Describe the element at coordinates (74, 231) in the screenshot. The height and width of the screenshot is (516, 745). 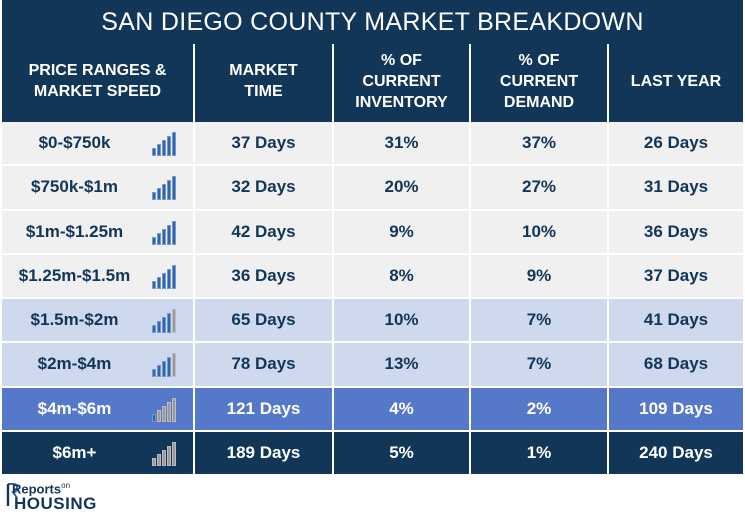
I see `price-range-label: $1m-$1.25m` at that location.